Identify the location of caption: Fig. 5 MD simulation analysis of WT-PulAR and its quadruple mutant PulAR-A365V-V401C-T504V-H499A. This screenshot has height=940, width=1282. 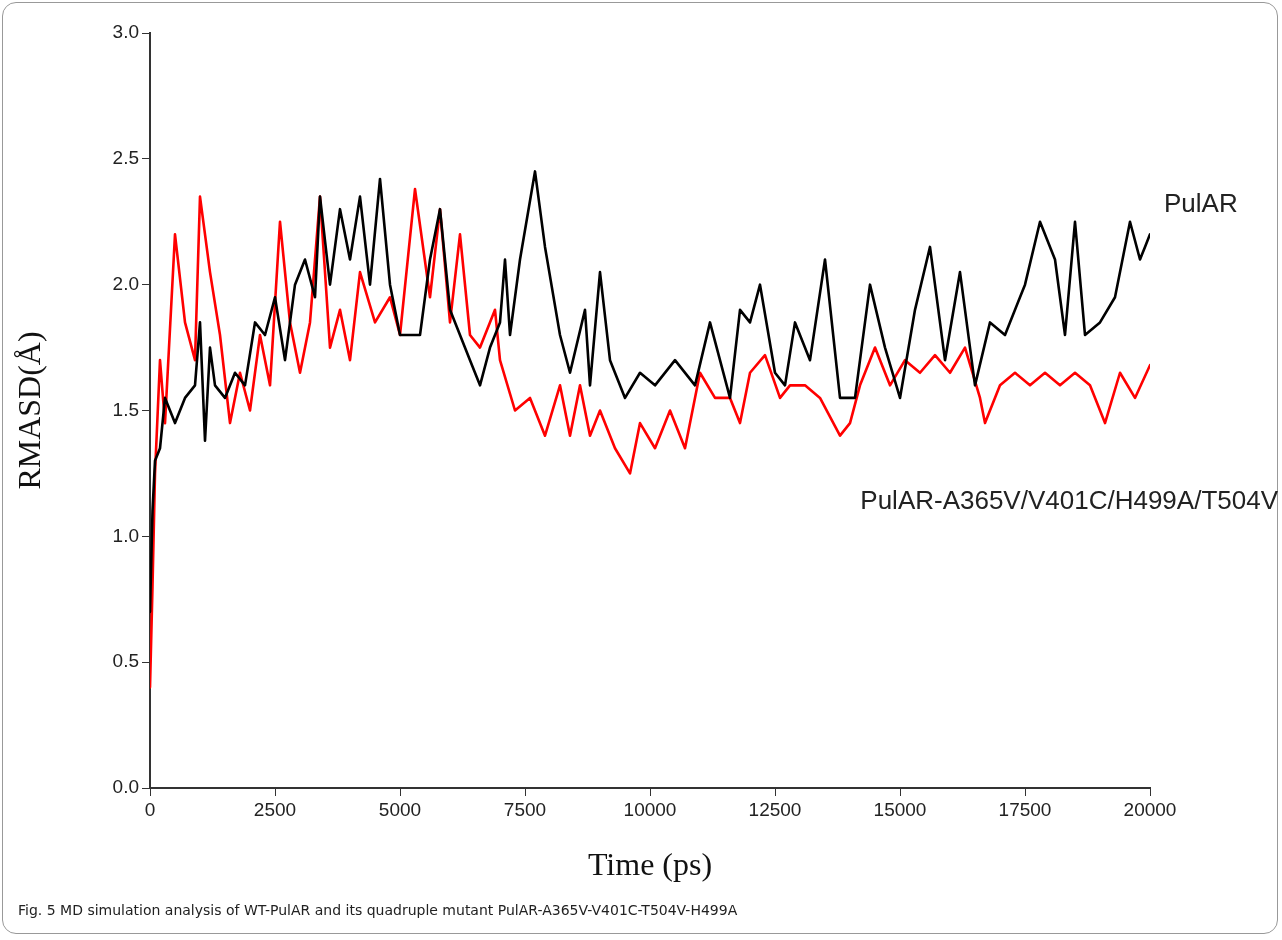
(378, 910).